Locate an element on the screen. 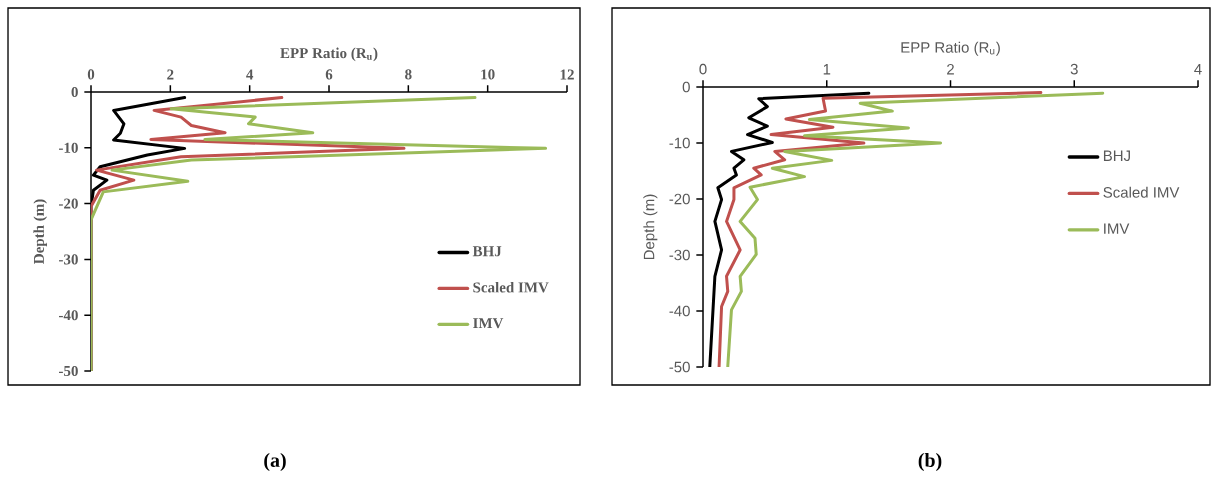 Image resolution: width=1217 pixels, height=479 pixels. x-tick-label: 3 is located at coordinates (1074, 69).